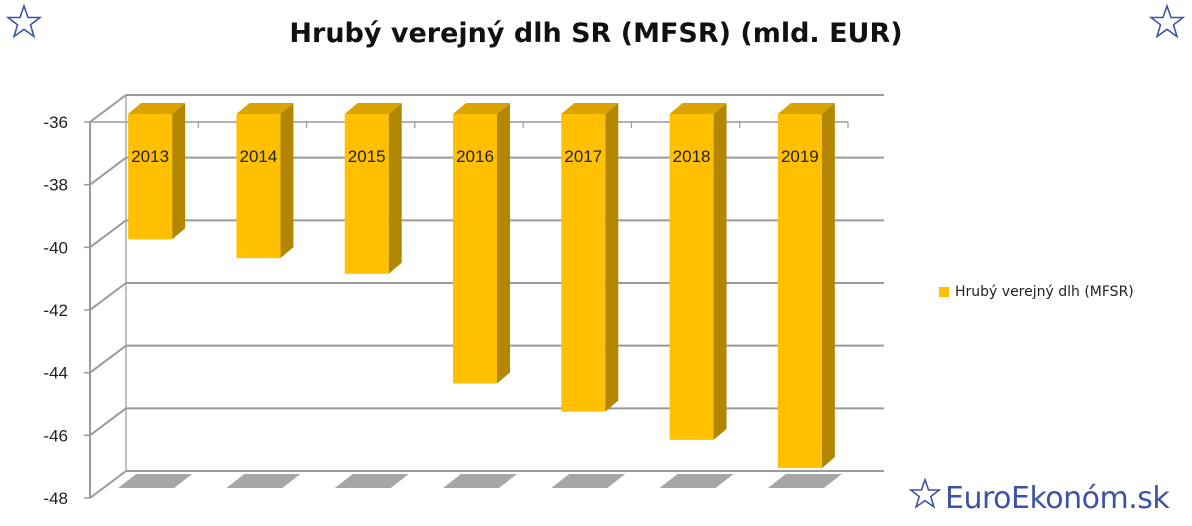  Describe the element at coordinates (1044, 292) in the screenshot. I see `legend-label: Hrubý verejný dlh (MFSR)` at that location.